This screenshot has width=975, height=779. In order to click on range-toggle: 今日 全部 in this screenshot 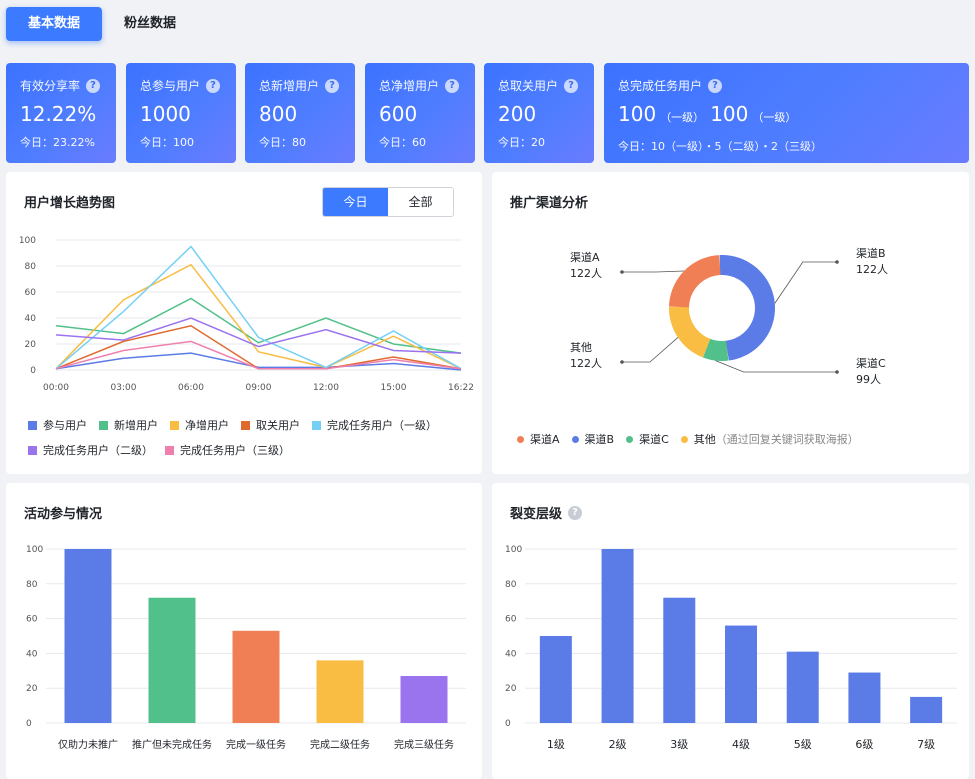, I will do `click(388, 202)`.